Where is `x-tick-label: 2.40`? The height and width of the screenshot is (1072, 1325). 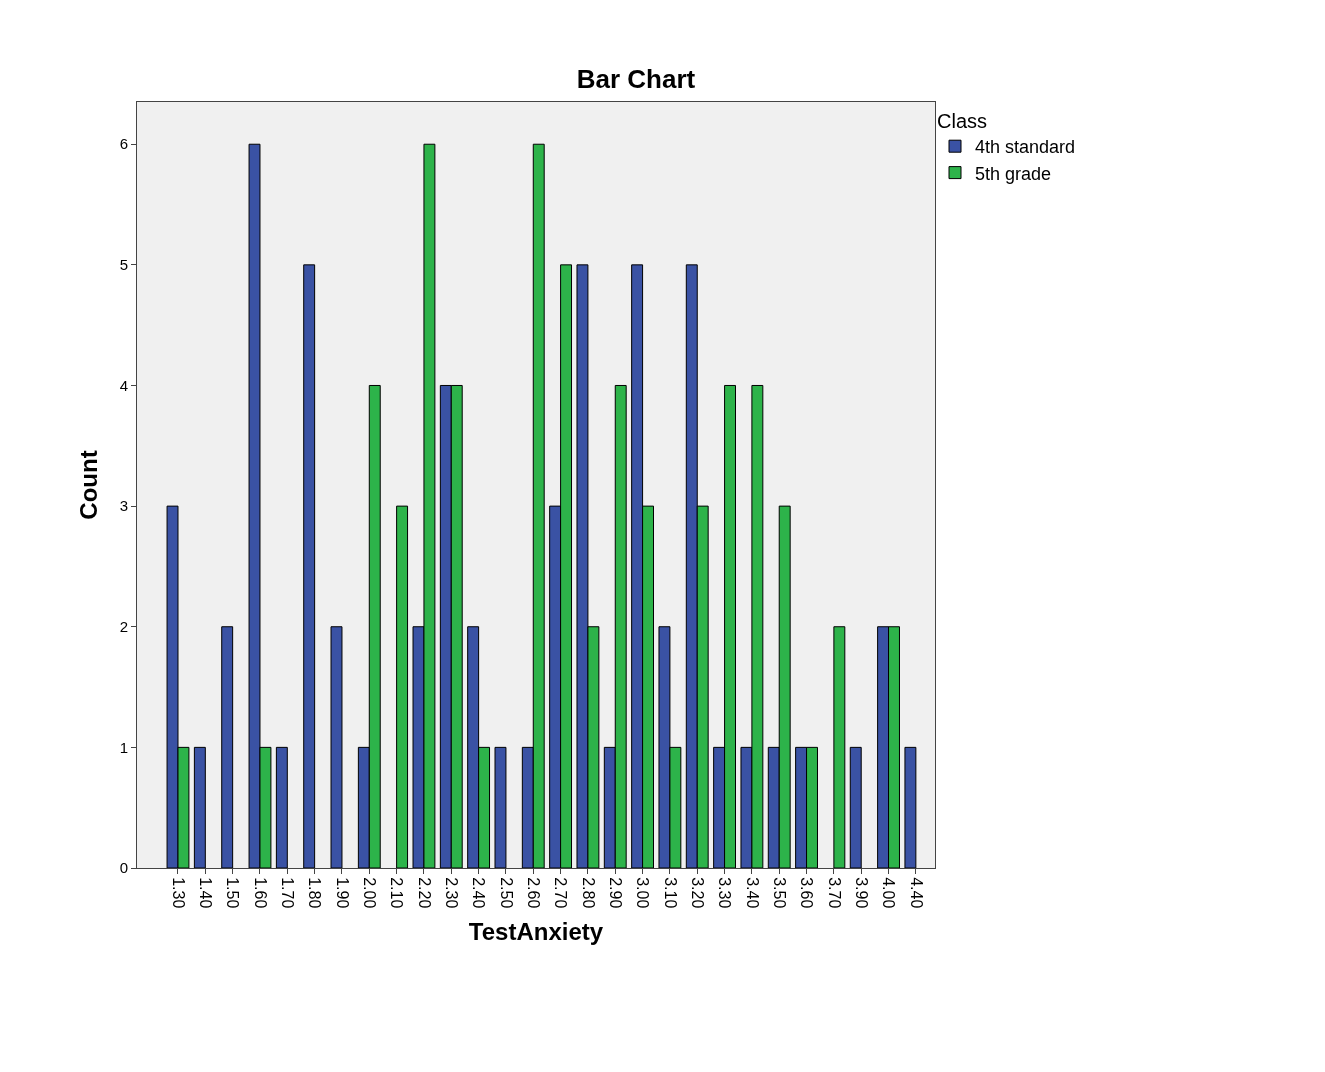
x-tick-label: 2.40 is located at coordinates (479, 893).